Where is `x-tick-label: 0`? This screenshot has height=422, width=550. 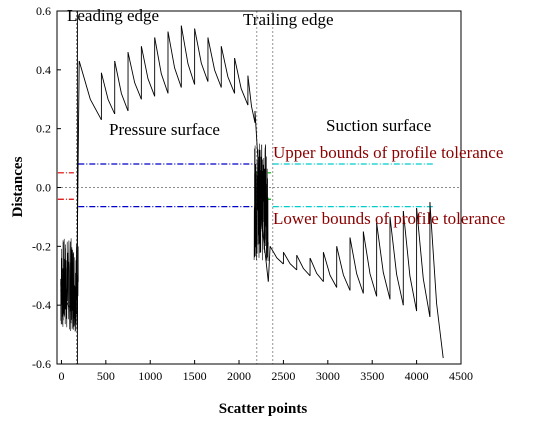
x-tick-label: 0 is located at coordinates (61, 376).